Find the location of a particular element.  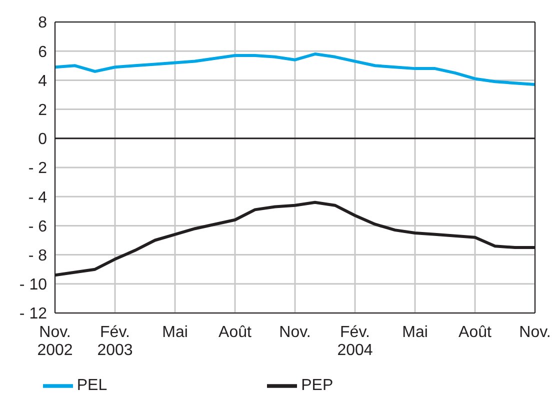

y-tick-label: 4 is located at coordinates (43, 81).